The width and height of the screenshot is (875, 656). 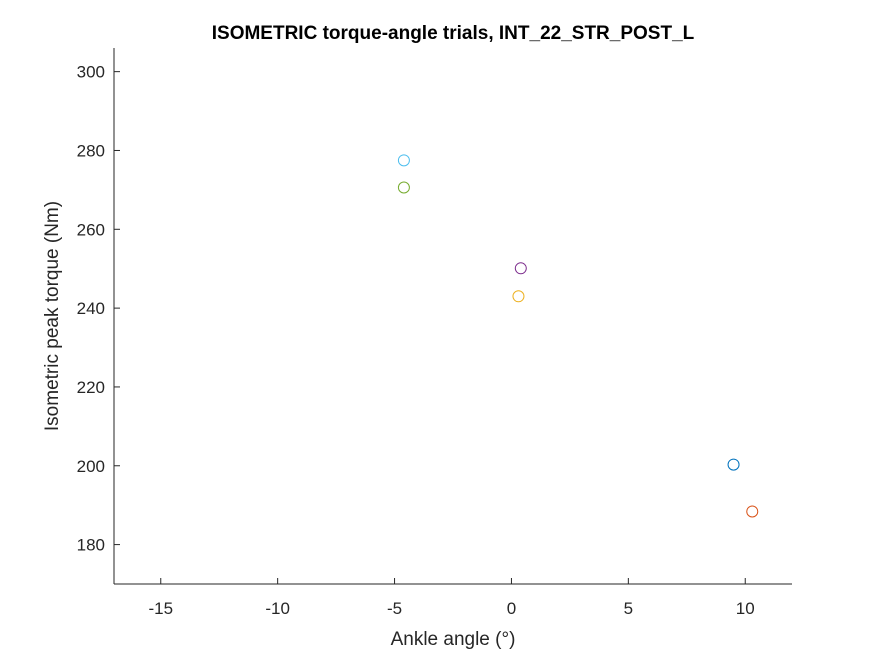 I want to click on x-tick-label: 0, so click(x=511, y=608).